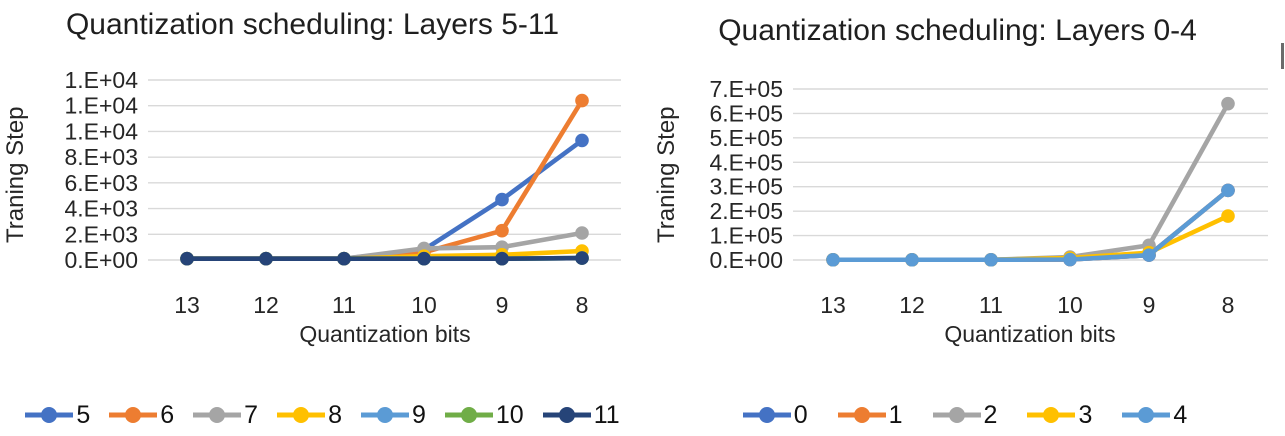 The width and height of the screenshot is (1285, 436). I want to click on legend-item-9: 9, so click(393, 414).